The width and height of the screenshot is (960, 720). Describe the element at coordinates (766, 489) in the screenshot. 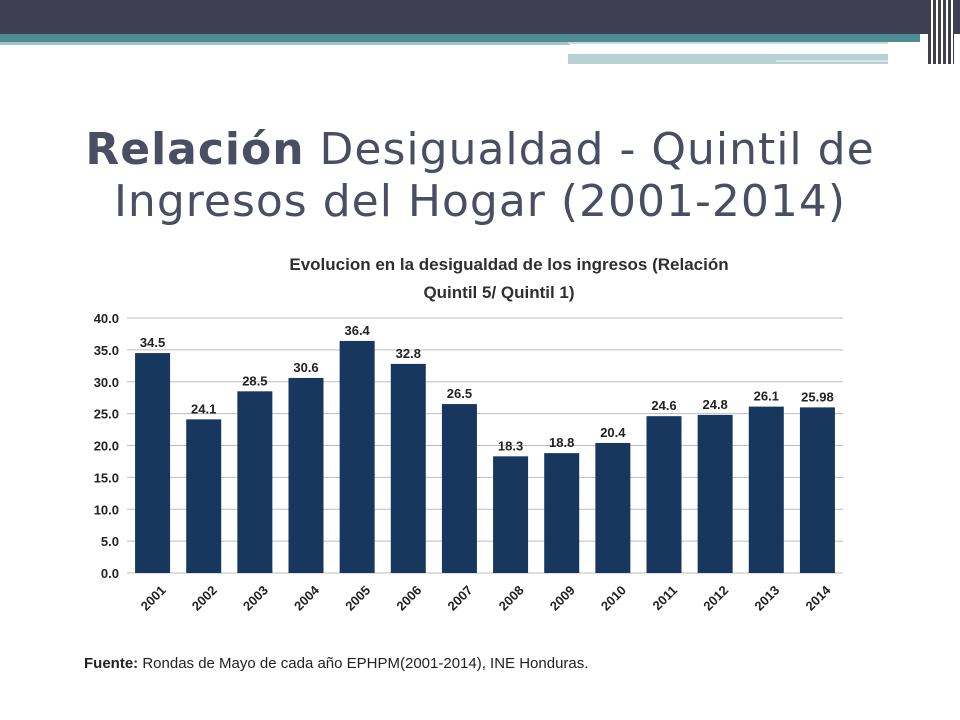

I see `bar-2013` at that location.